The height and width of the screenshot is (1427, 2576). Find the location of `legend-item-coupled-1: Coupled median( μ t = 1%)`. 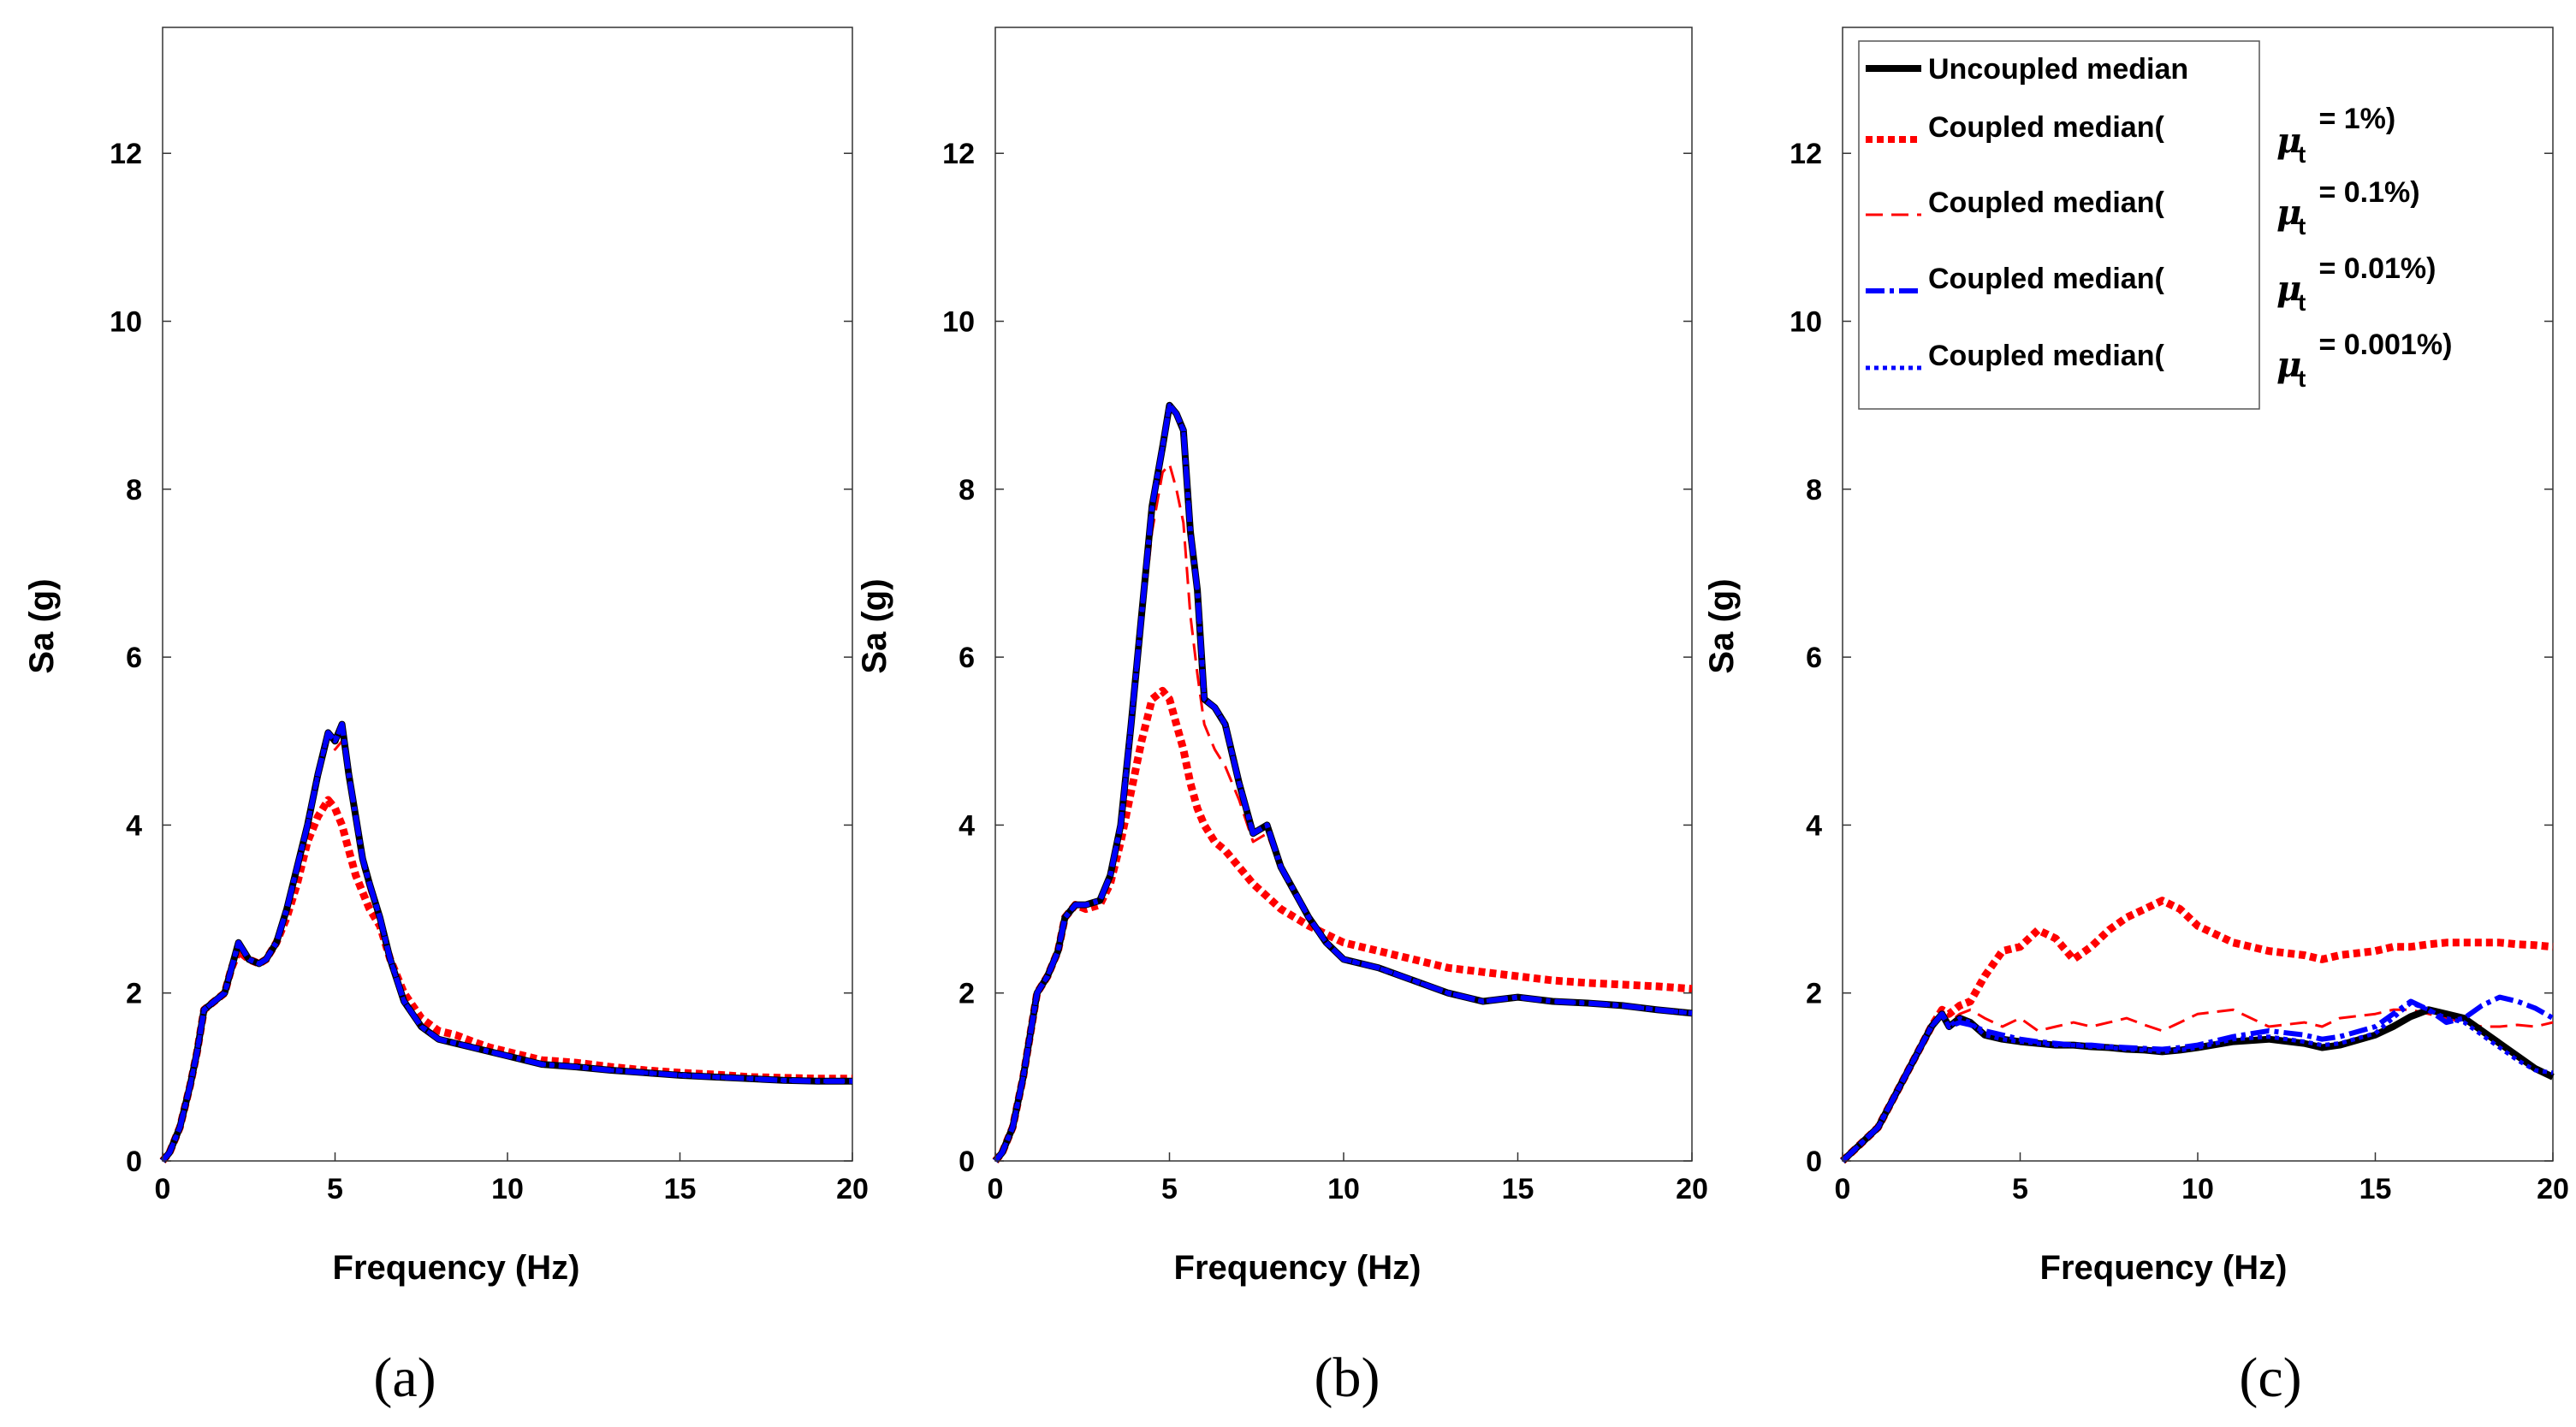

legend-item-coupled-1: Coupled median( μ t = 1%) is located at coordinates (2130, 135).